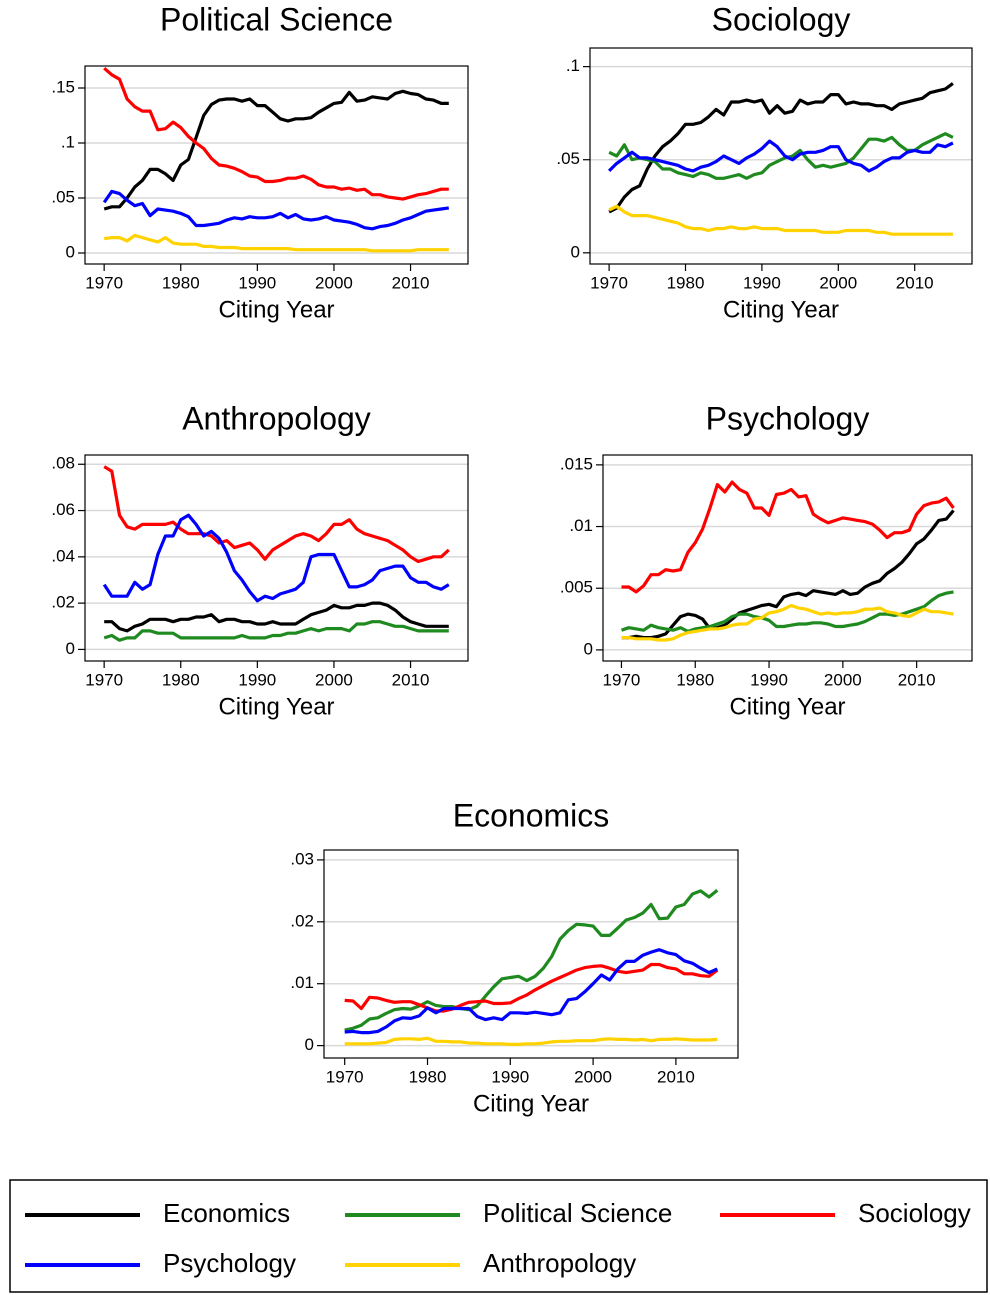 The width and height of the screenshot is (990, 1295). What do you see at coordinates (531, 815) in the screenshot?
I see `chart-title: Economics` at bounding box center [531, 815].